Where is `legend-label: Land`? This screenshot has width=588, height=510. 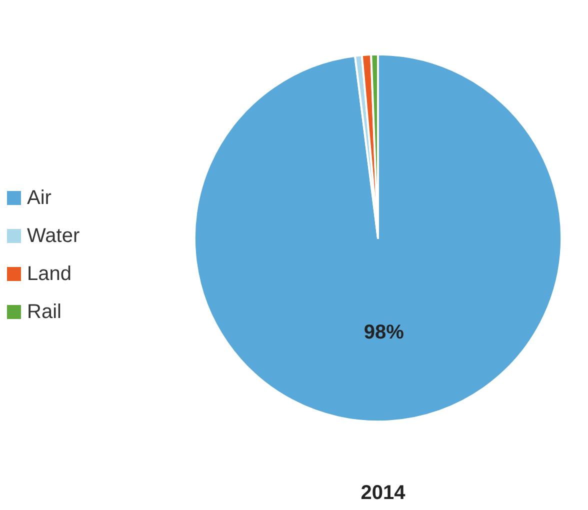 legend-label: Land is located at coordinates (49, 274).